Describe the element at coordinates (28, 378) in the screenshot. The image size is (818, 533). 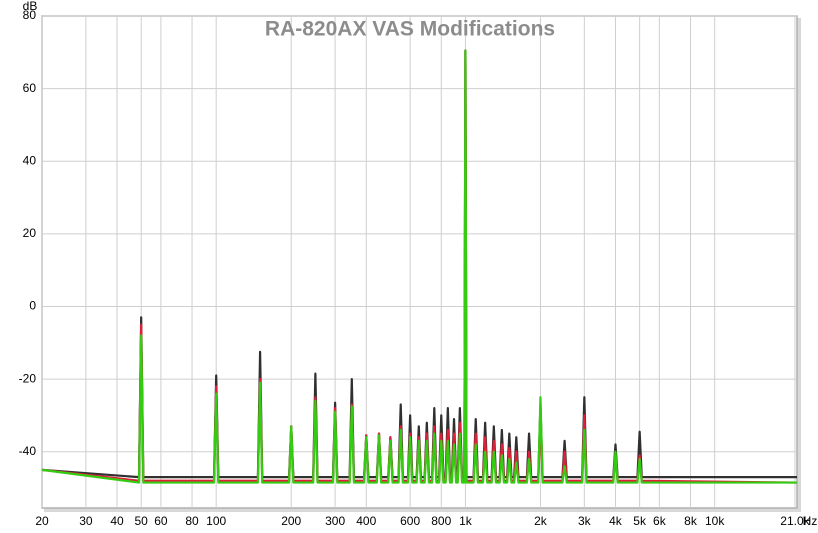
I see `y-tick-label: -20` at that location.